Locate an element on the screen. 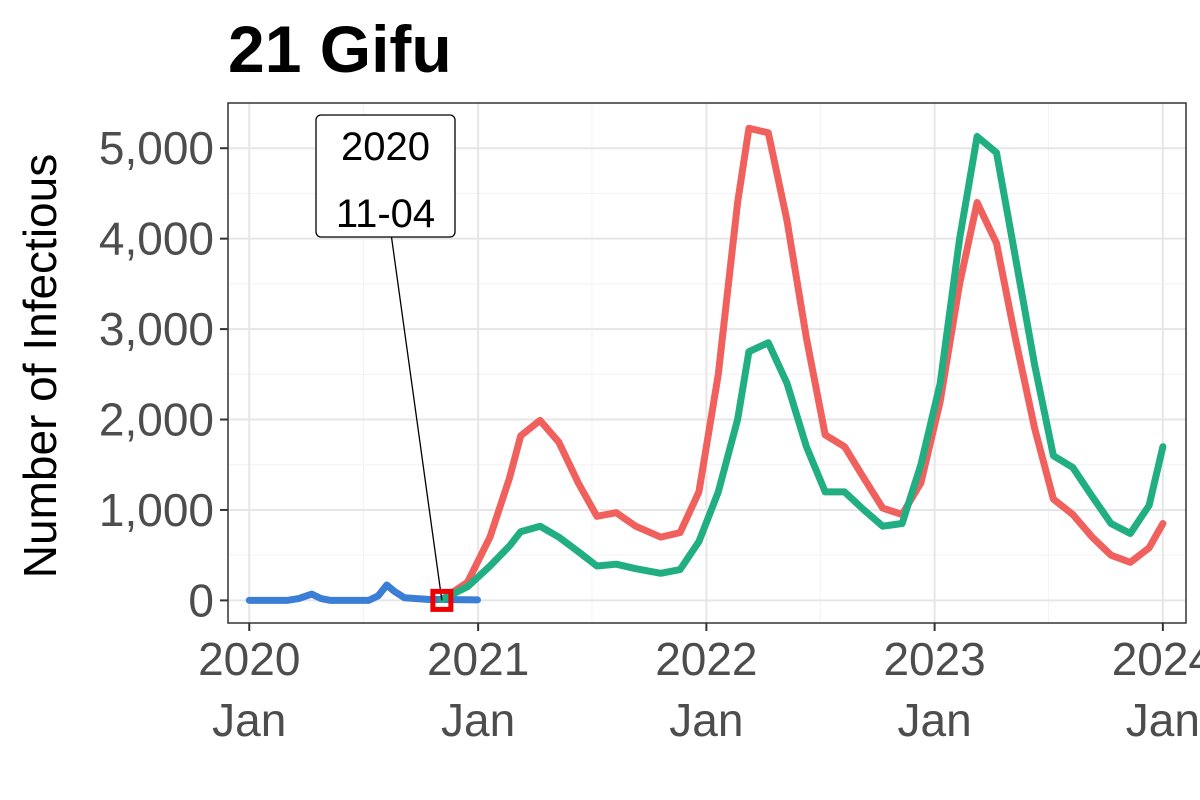 This screenshot has height=800, width=1200. annotation-line-1: 2020 is located at coordinates (385, 147).